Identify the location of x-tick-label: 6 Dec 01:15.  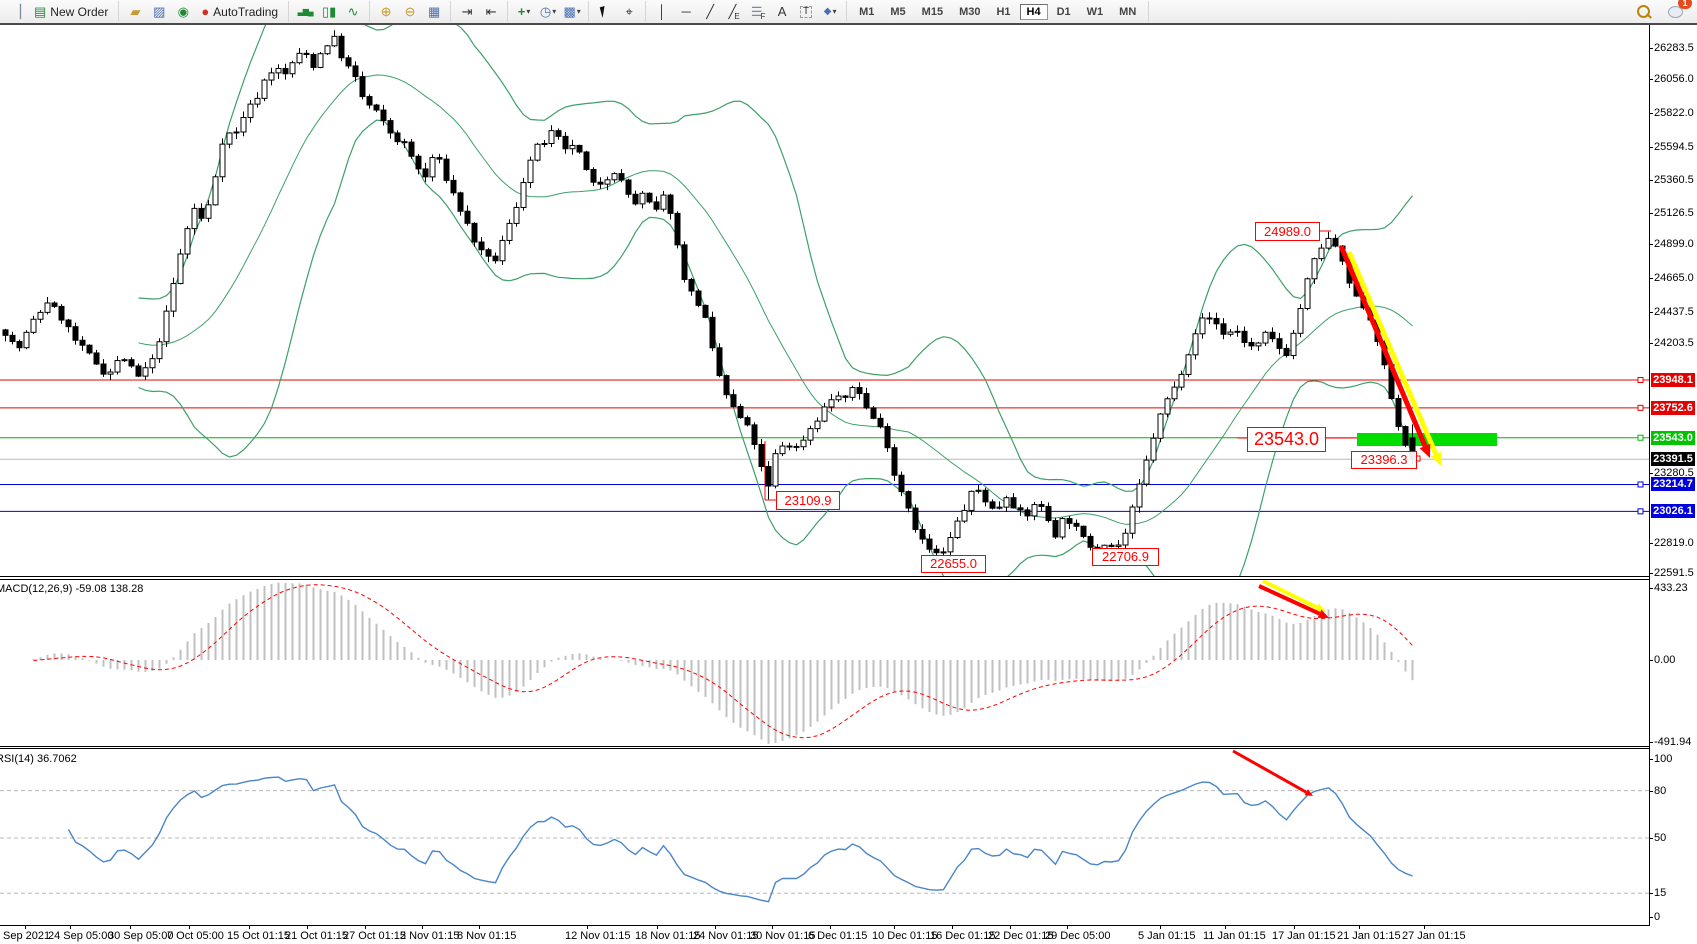
(838, 936).